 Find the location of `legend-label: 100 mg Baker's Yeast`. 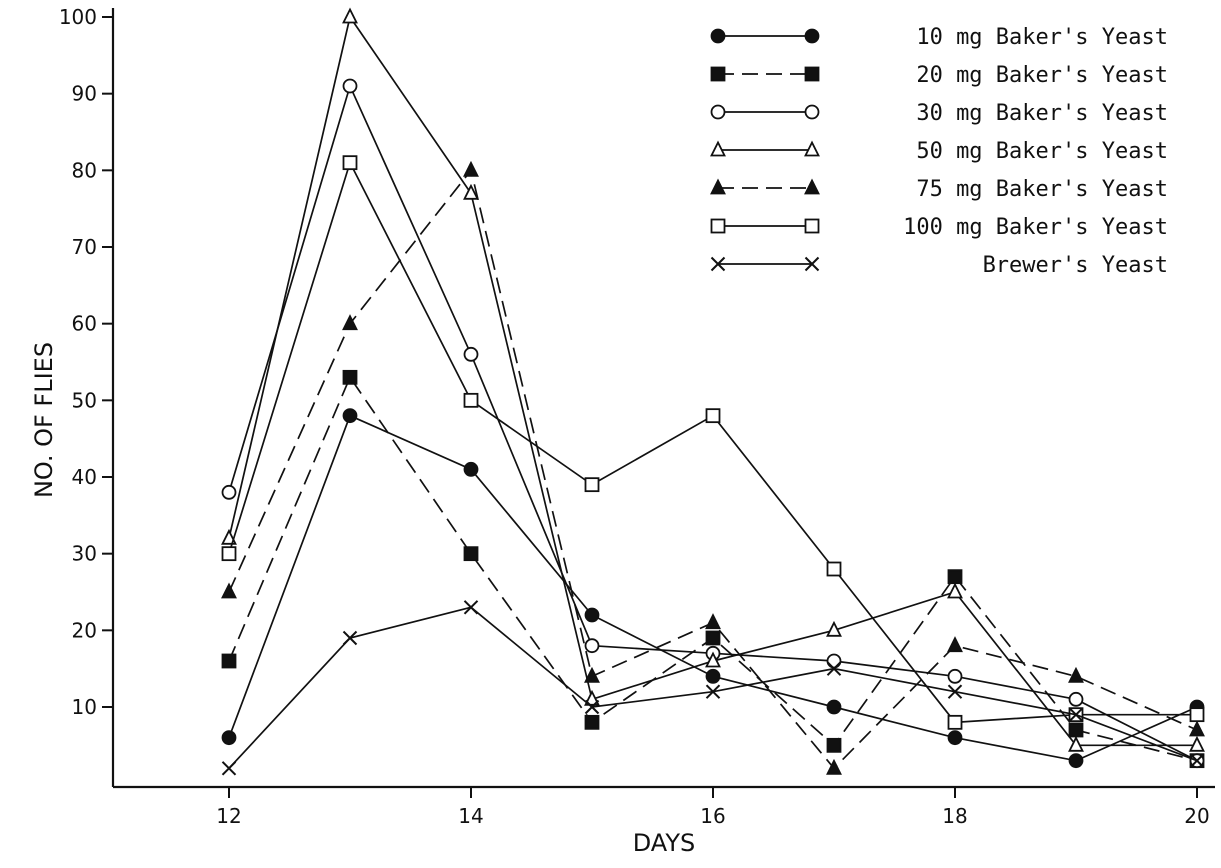

legend-label: 100 mg Baker's Yeast is located at coordinates (1035, 227).